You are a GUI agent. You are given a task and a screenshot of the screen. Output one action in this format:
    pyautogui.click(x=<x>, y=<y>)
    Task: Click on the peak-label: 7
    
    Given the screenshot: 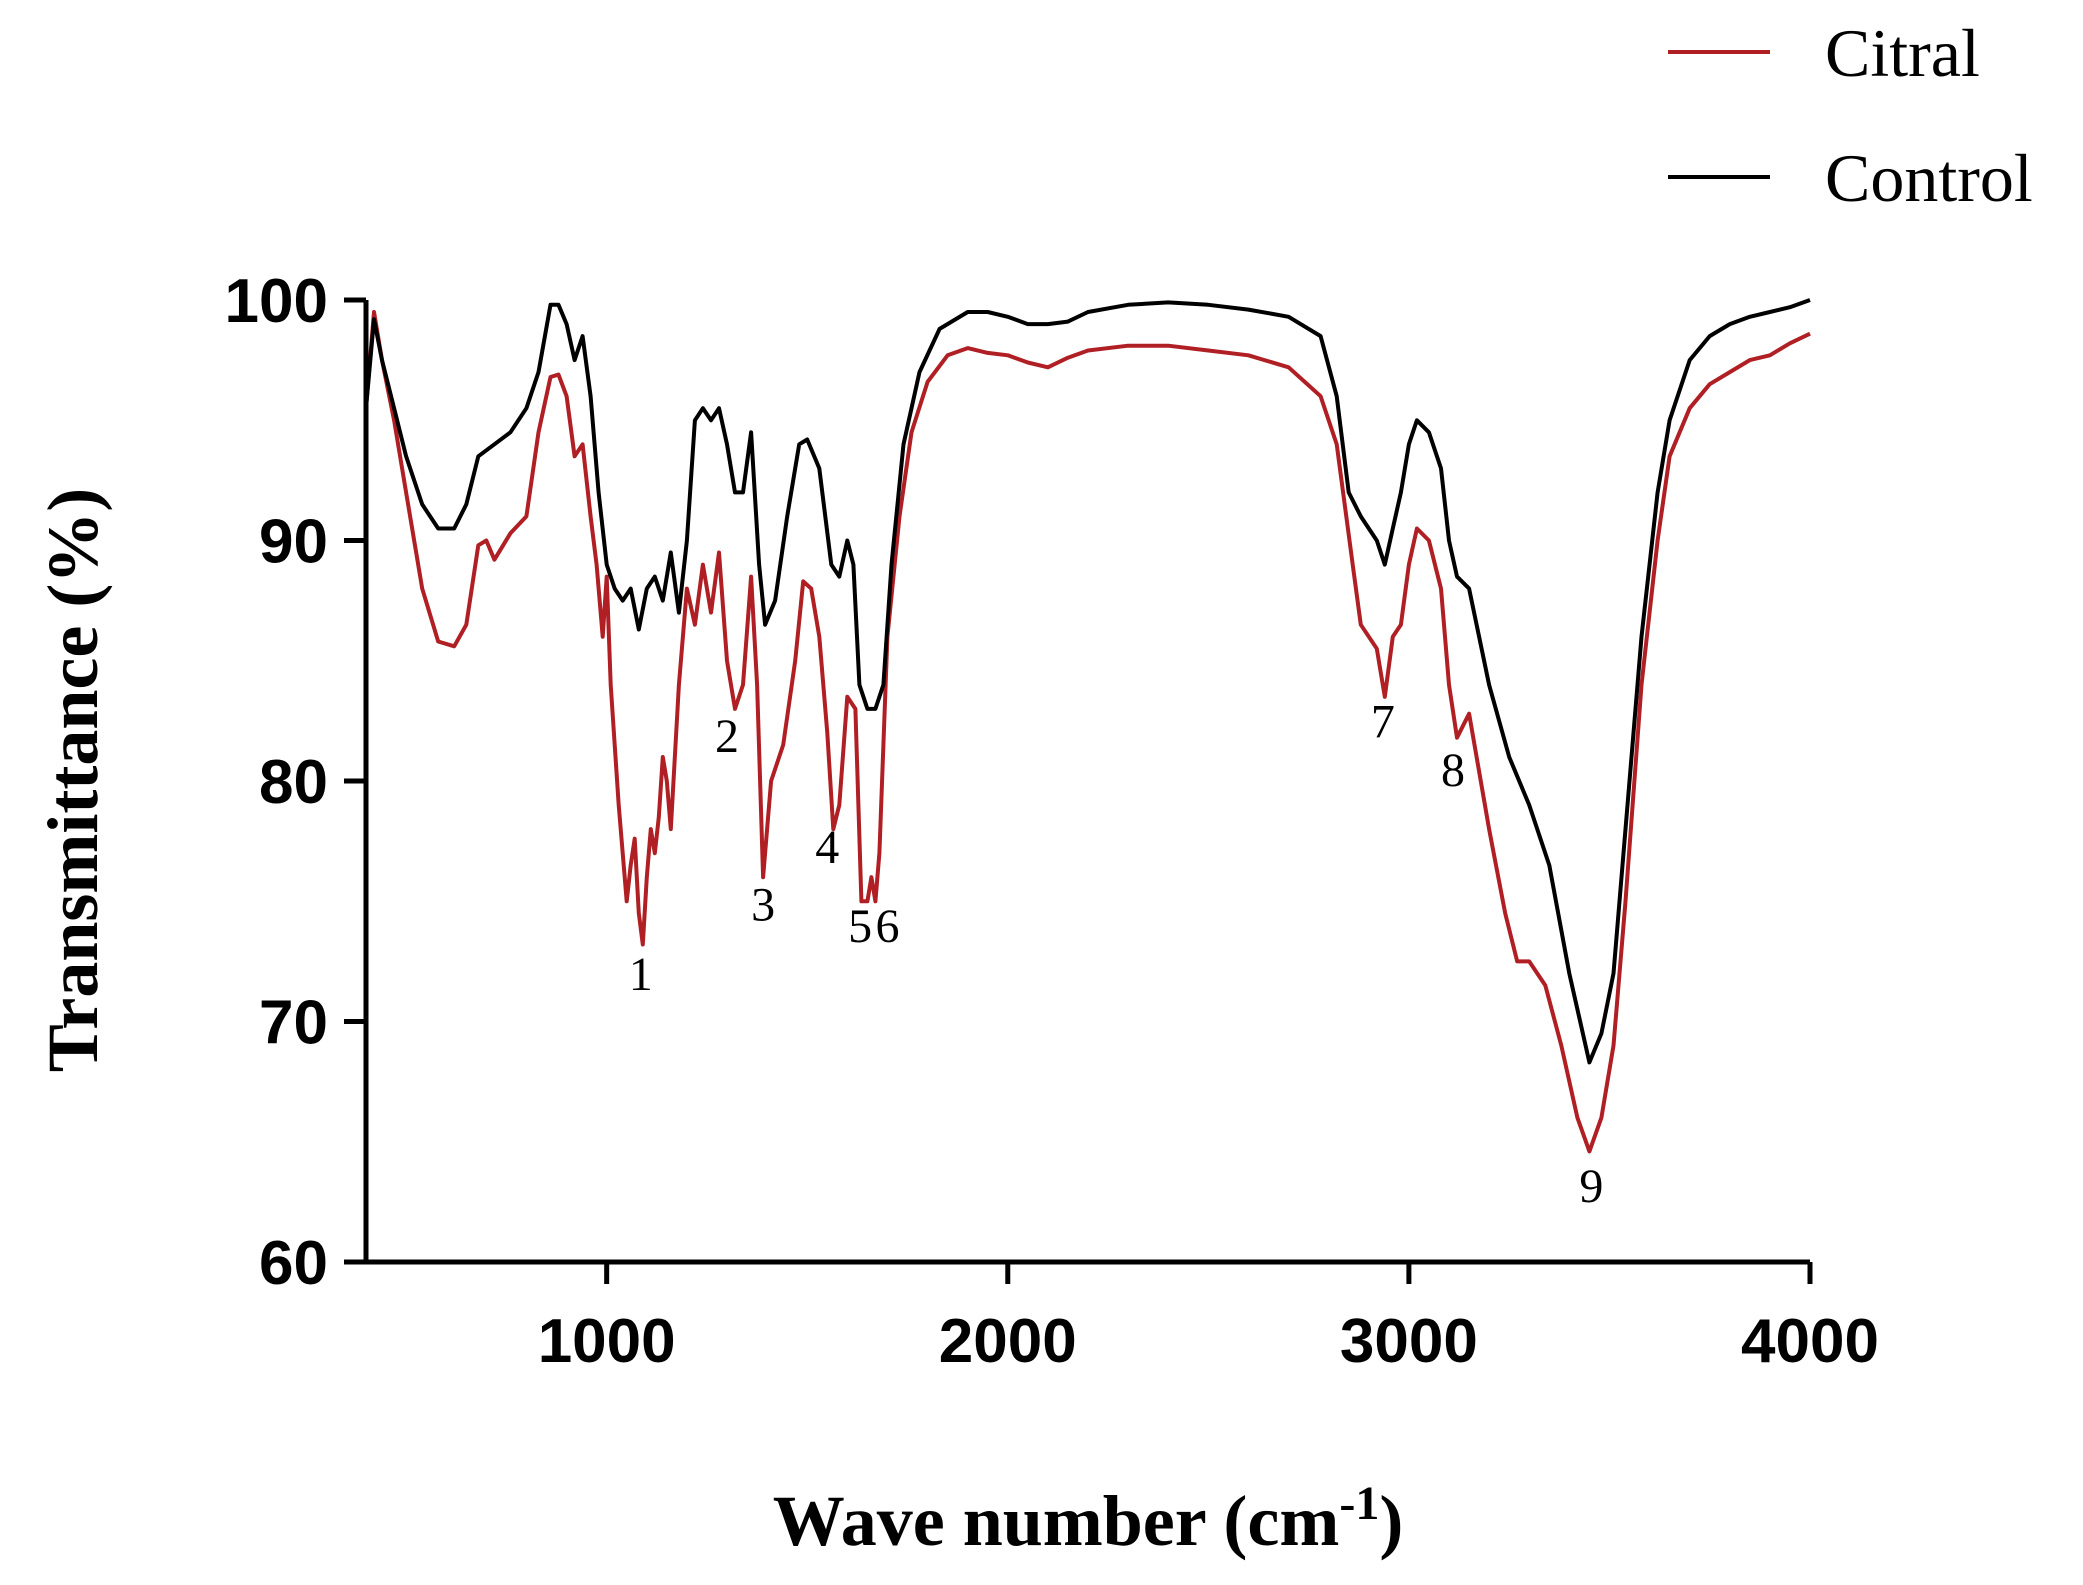 What is the action you would take?
    pyautogui.click(x=1383, y=722)
    